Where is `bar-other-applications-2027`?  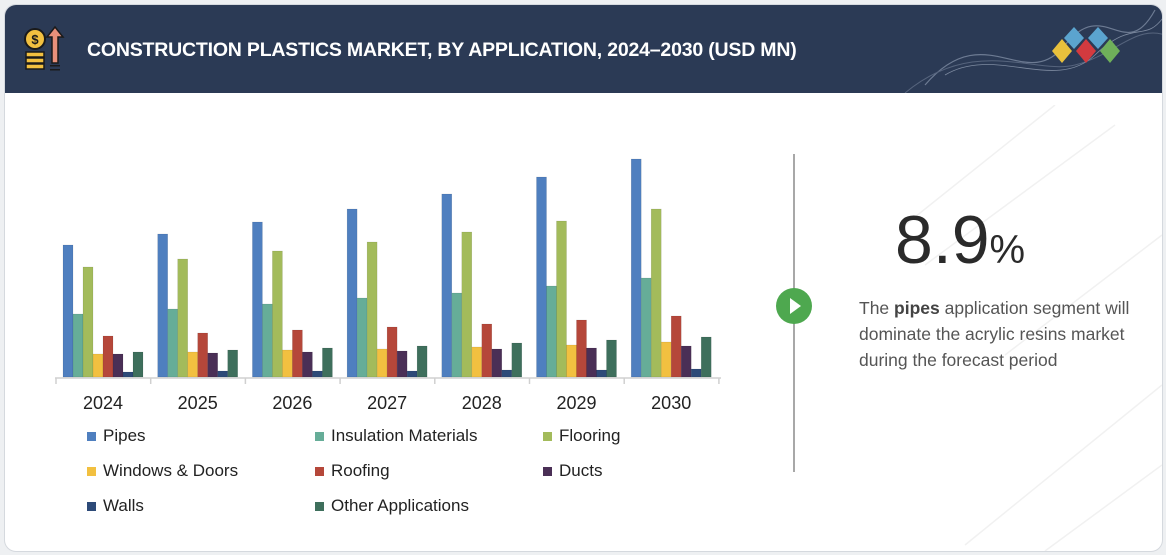 bar-other-applications-2027 is located at coordinates (422, 361).